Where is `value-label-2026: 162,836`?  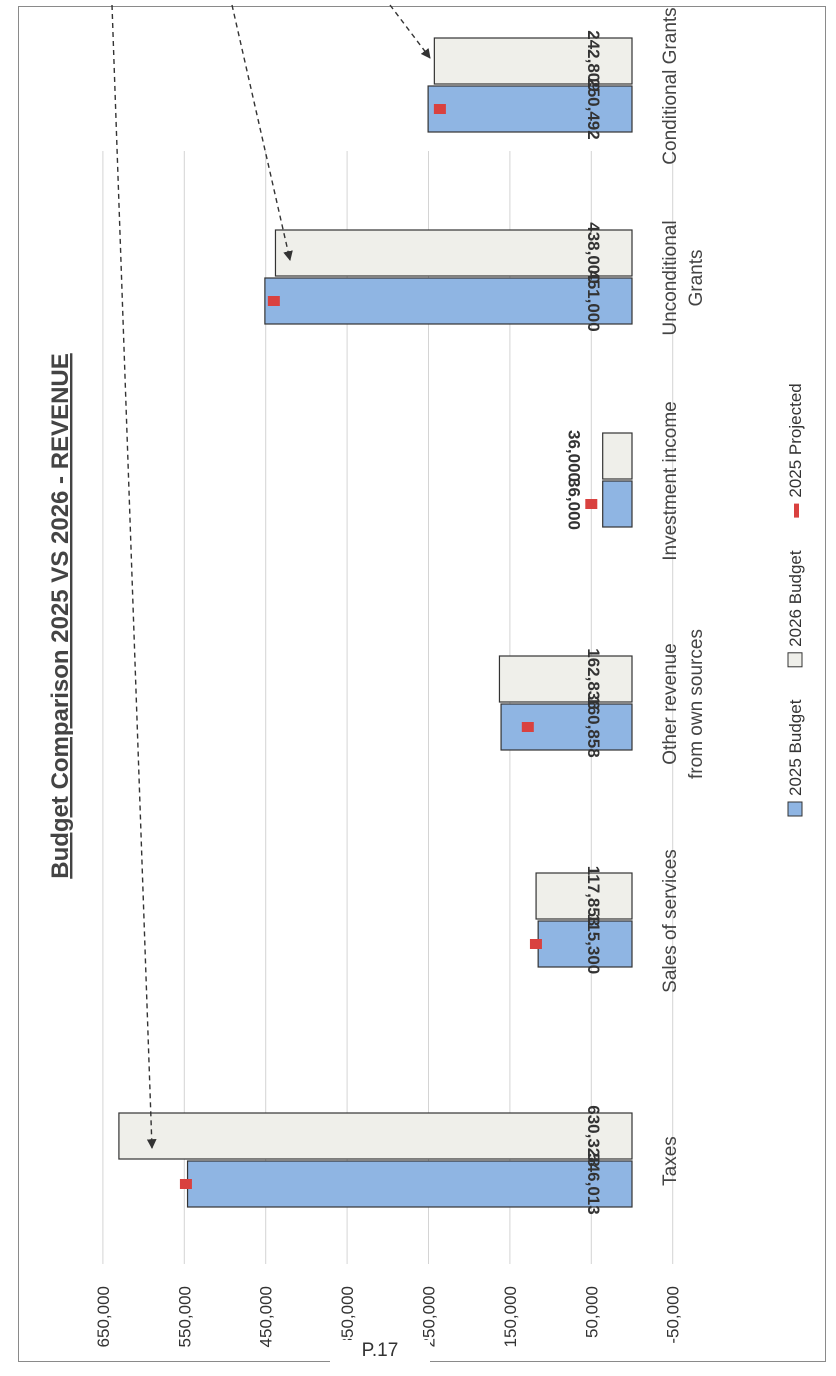
value-label-2026: 162,836 is located at coordinates (593, 678).